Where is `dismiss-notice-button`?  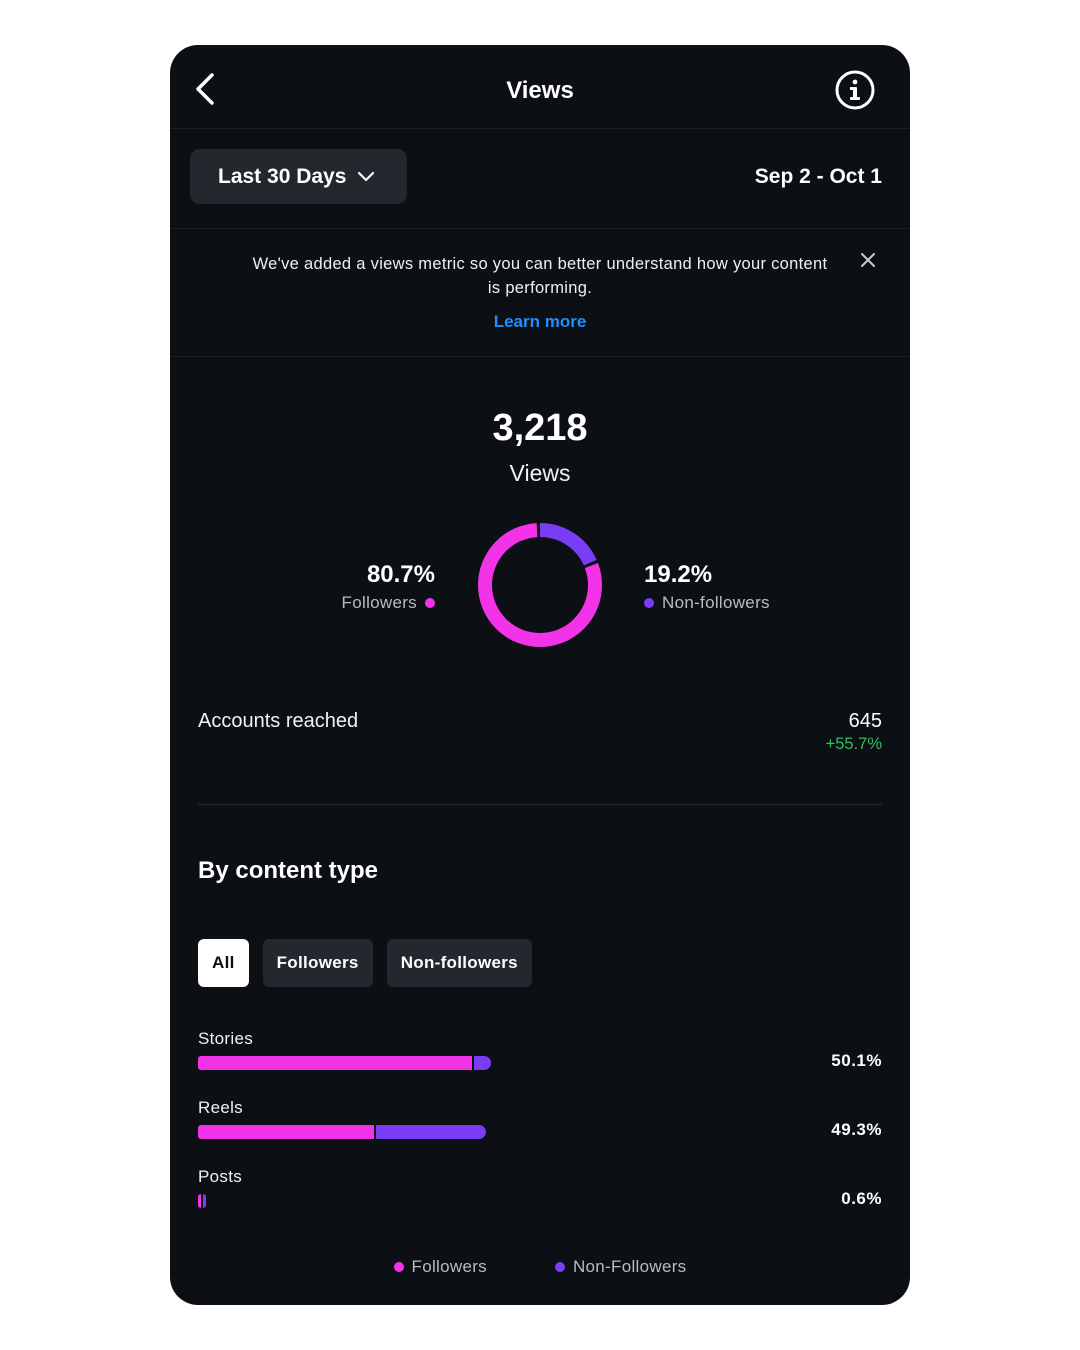
dismiss-notice-button is located at coordinates (868, 260).